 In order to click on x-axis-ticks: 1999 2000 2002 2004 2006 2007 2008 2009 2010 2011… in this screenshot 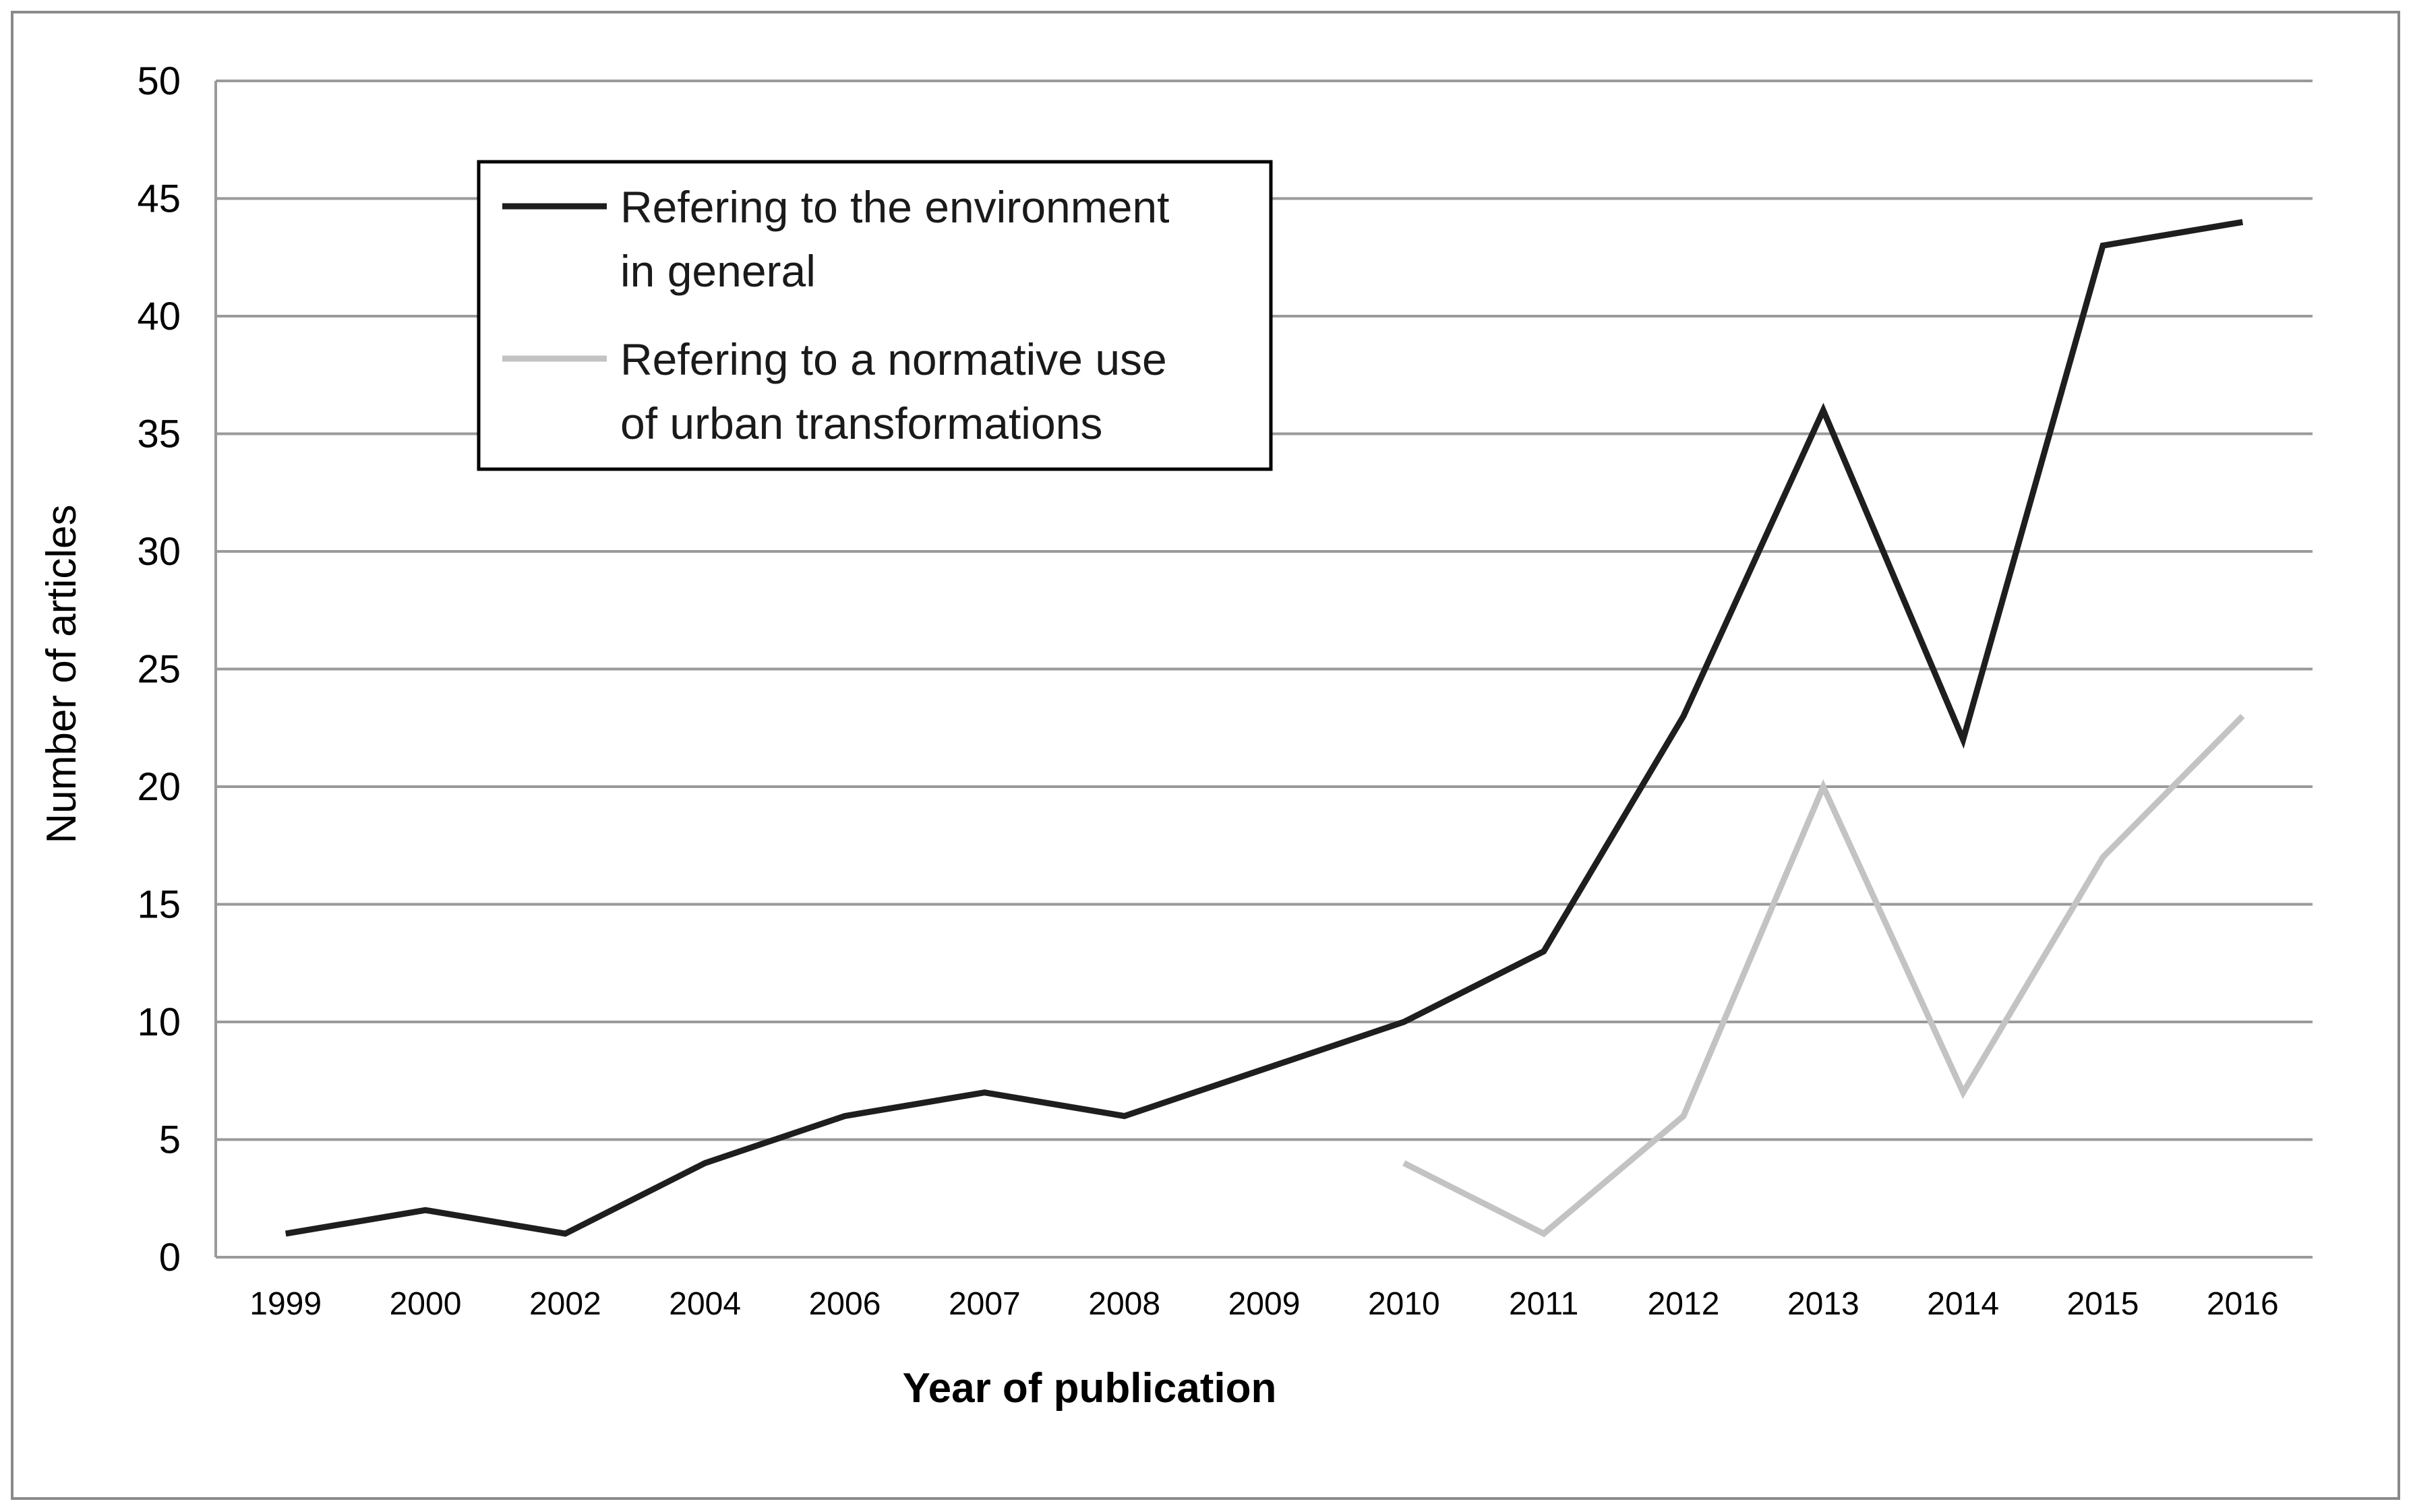, I will do `click(1264, 1304)`.